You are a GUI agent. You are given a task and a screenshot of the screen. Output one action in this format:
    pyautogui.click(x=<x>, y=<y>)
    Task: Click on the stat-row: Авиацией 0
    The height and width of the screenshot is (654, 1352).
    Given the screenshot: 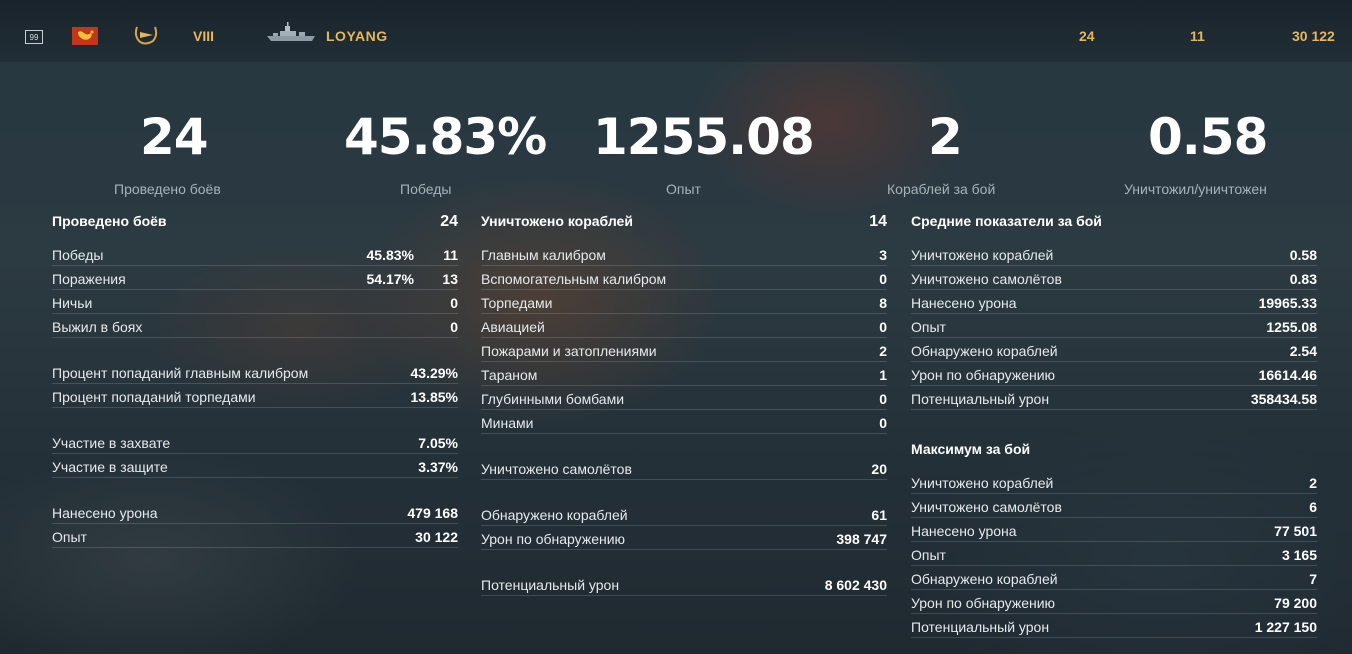 What is the action you would take?
    pyautogui.click(x=684, y=327)
    